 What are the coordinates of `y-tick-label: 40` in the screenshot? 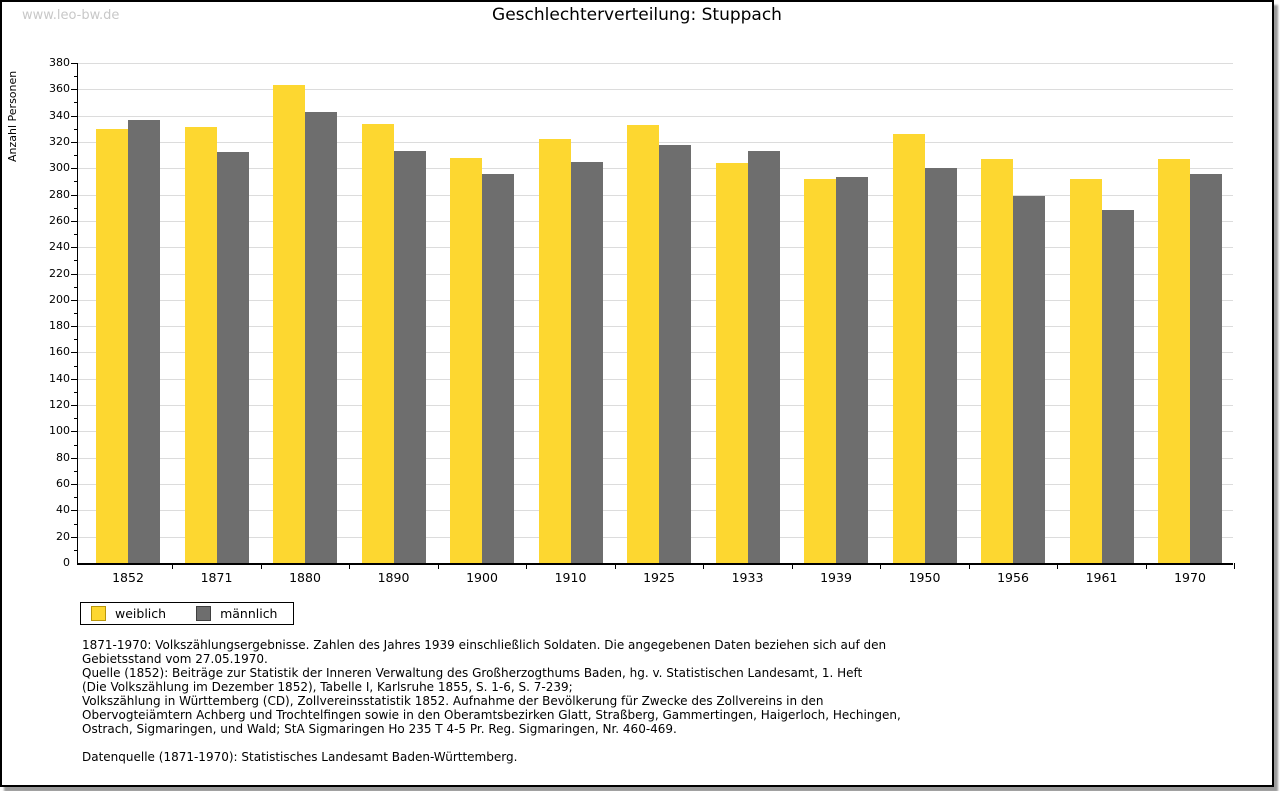 It's located at (63, 510).